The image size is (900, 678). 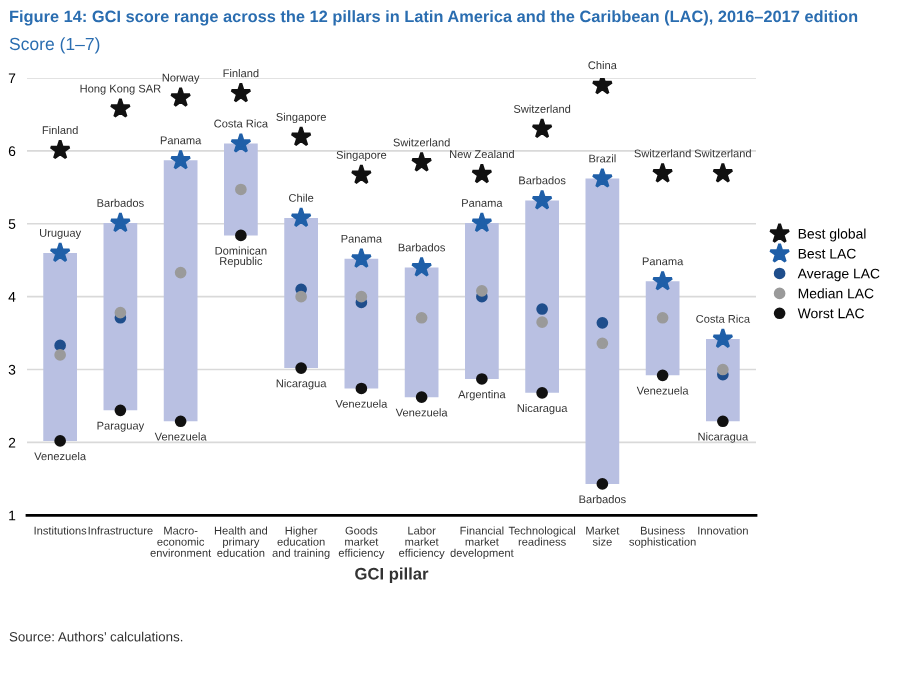 I want to click on chart-subtitle: Score (1–7), so click(x=54, y=45).